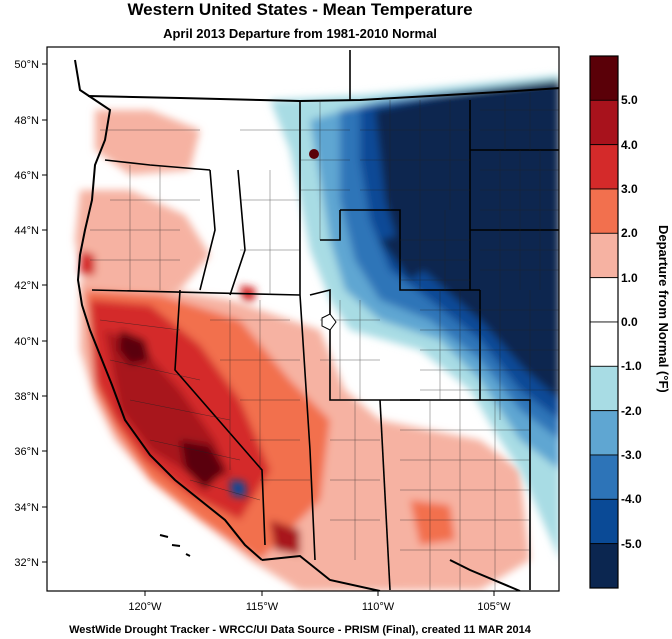  Describe the element at coordinates (631, 366) in the screenshot. I see `legend-tick-label: -1.0` at that location.